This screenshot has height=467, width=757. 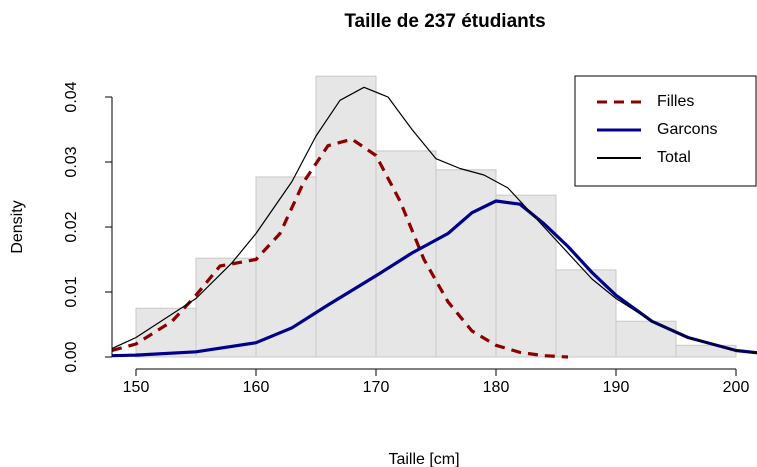 I want to click on chart-title: Taille de 237 étudiants, so click(x=444, y=21).